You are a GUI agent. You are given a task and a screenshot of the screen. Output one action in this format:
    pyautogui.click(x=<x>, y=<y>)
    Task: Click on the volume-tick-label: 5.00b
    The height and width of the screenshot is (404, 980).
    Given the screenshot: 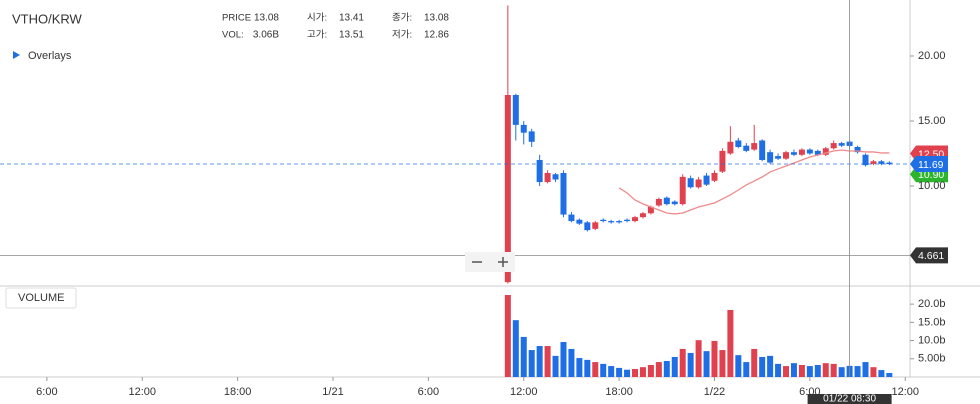 What is the action you would take?
    pyautogui.click(x=932, y=359)
    